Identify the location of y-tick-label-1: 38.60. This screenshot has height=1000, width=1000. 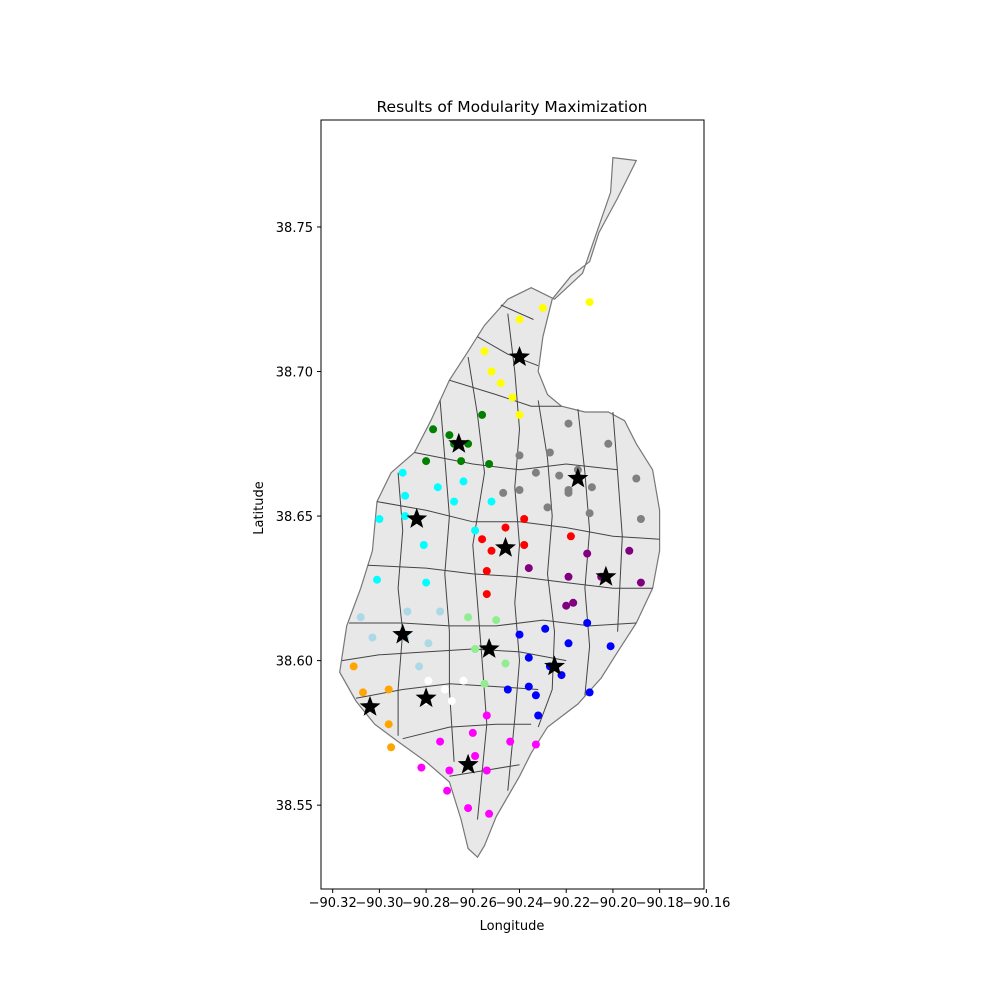
(294, 662).